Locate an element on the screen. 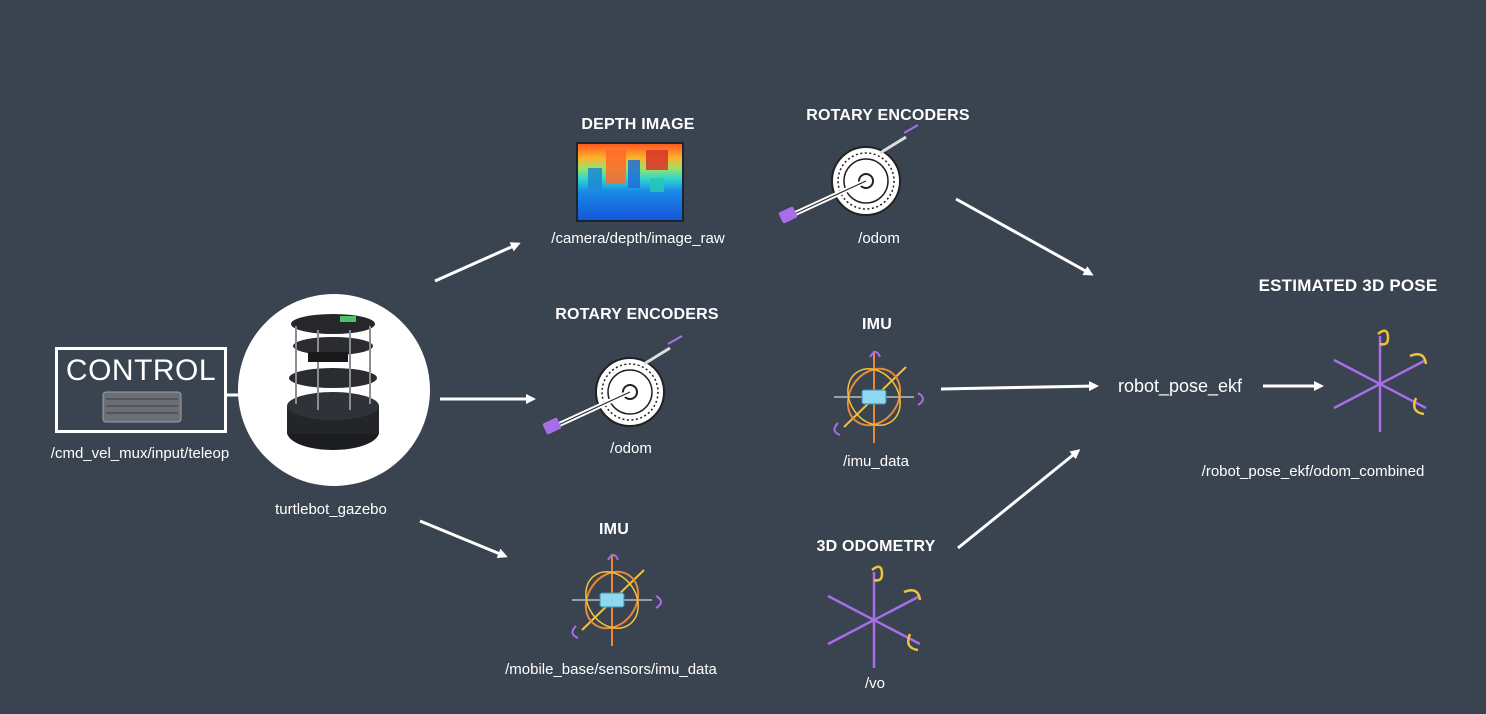  imu-left-title: IMU is located at coordinates (614, 529).